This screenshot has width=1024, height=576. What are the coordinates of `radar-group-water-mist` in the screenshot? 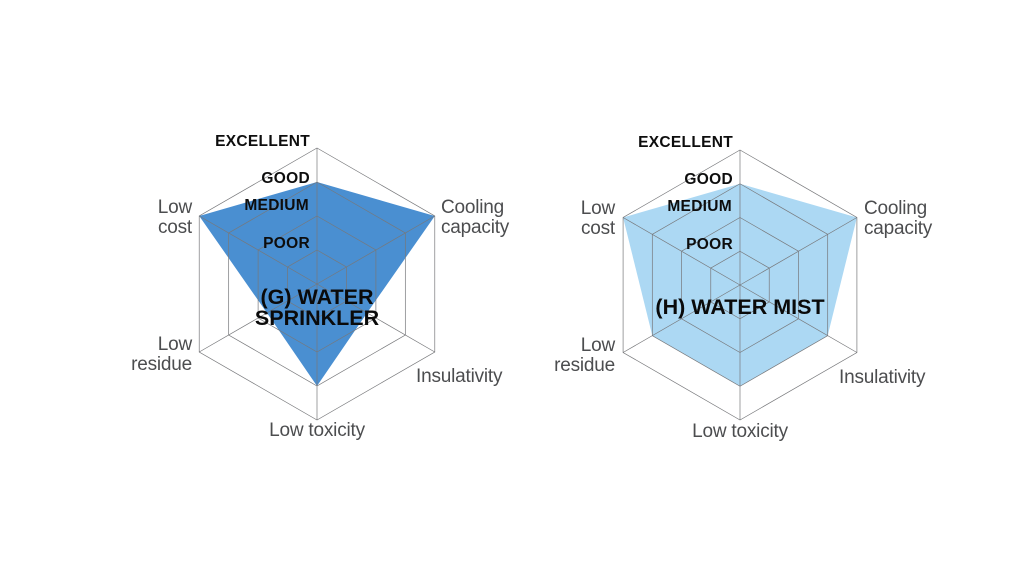 It's located at (740, 285).